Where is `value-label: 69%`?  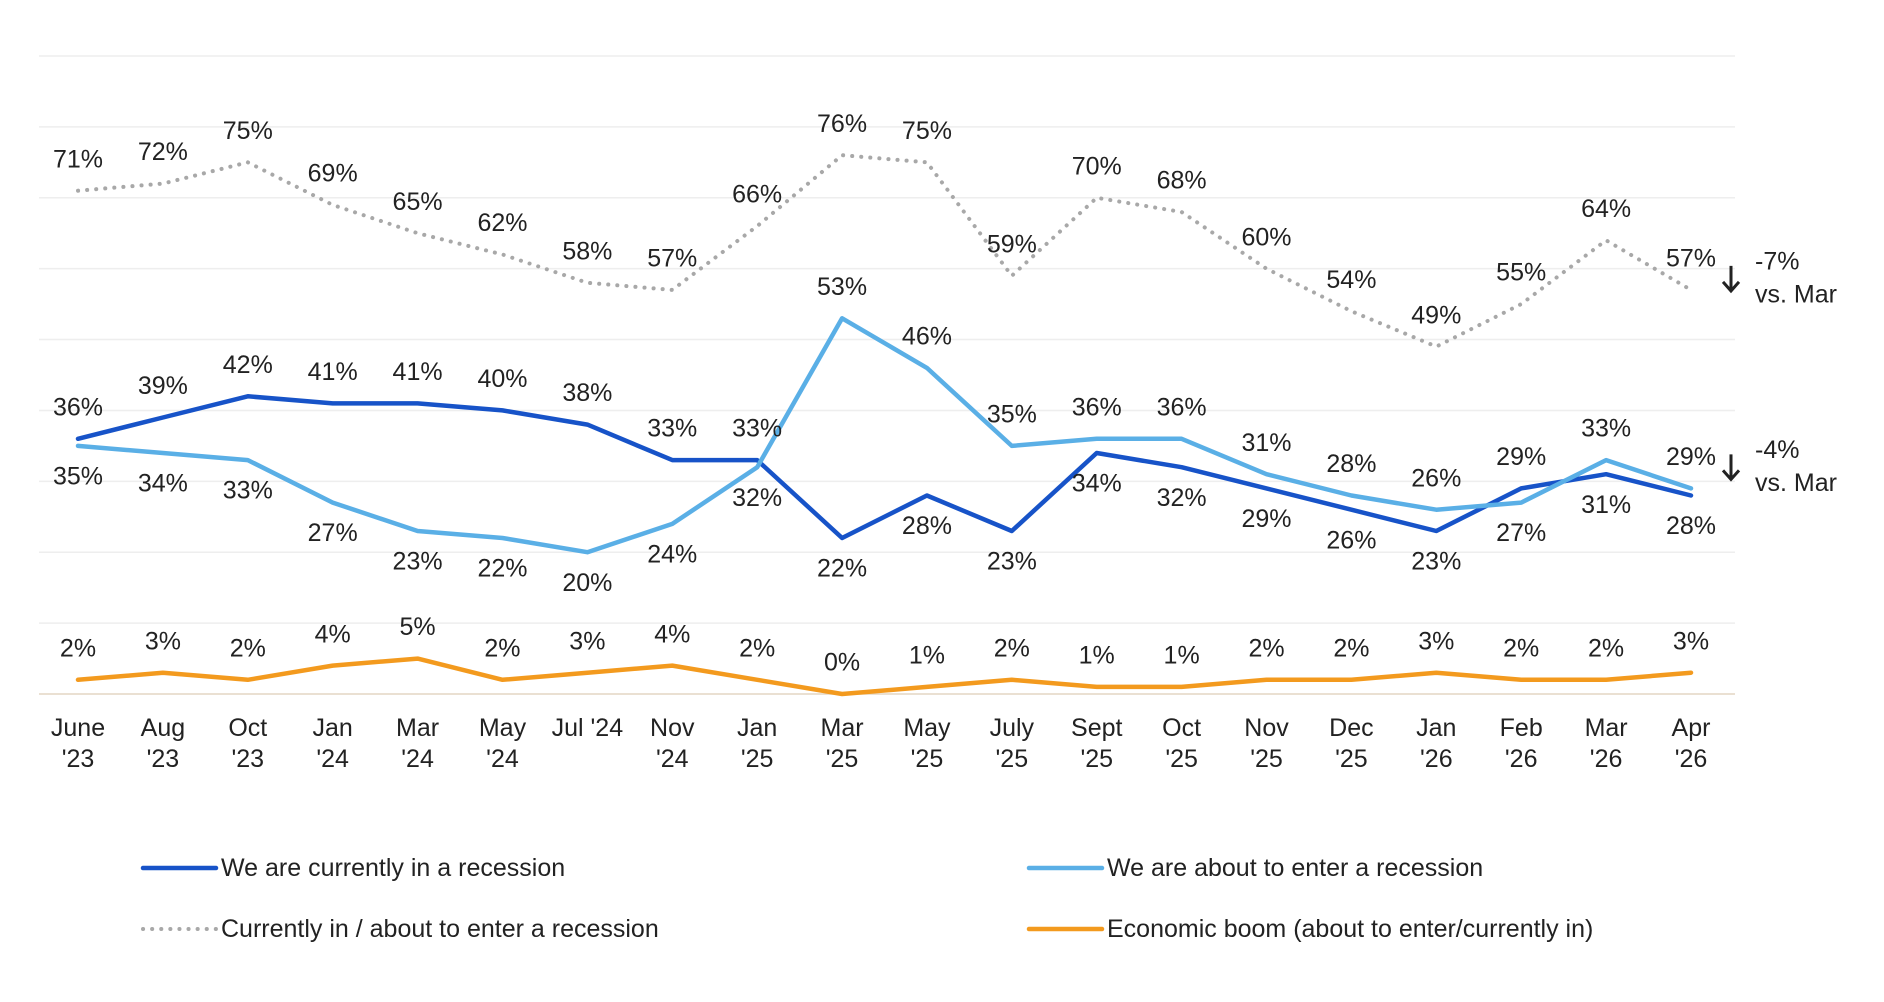 value-label: 69% is located at coordinates (333, 173).